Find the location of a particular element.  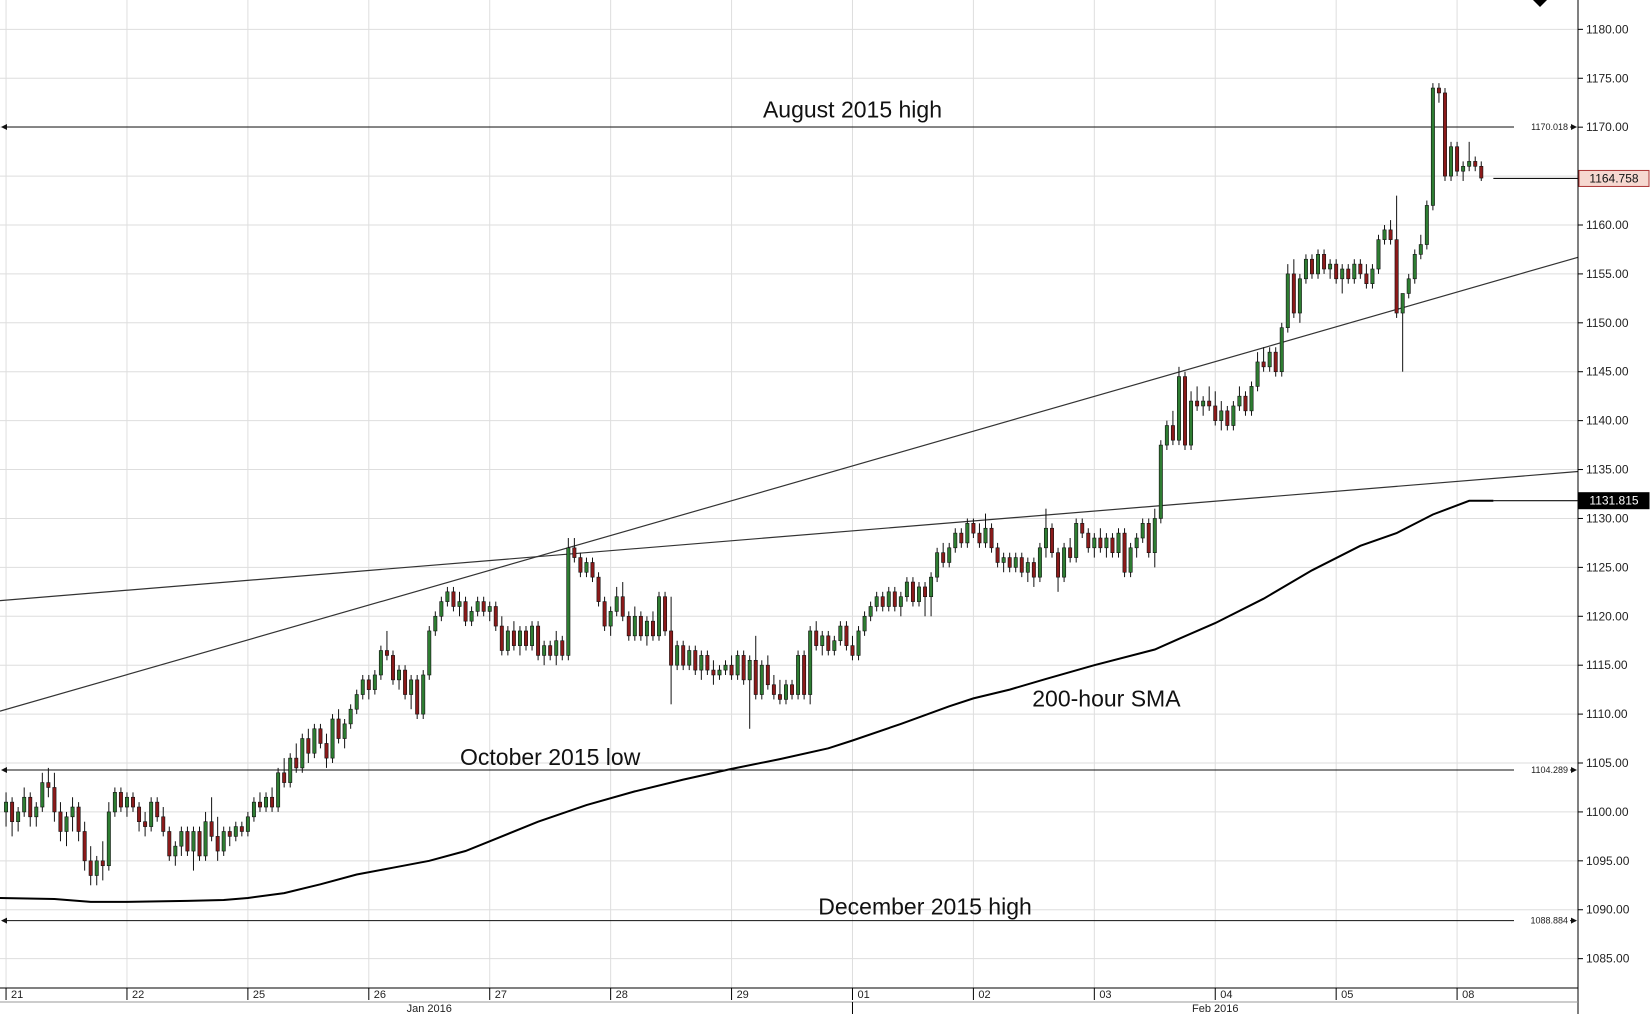

month-label: Jan 2016 is located at coordinates (429, 1008).